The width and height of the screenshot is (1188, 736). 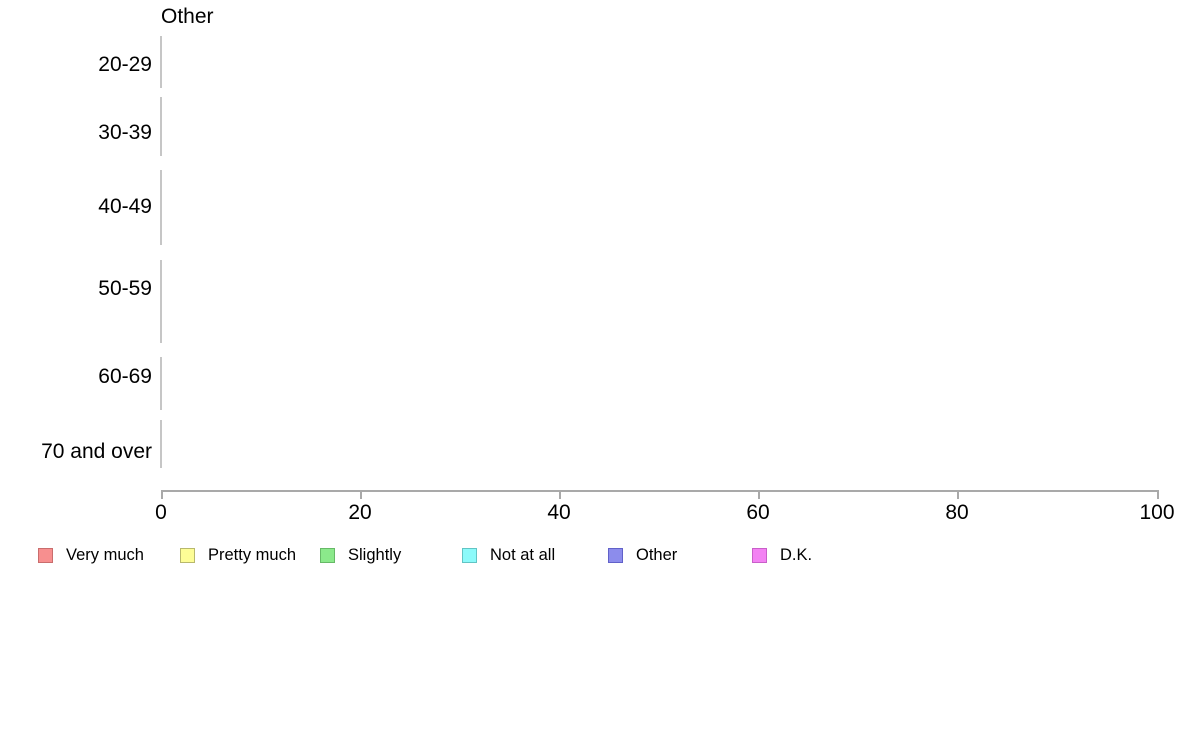 What do you see at coordinates (657, 555) in the screenshot?
I see `legend-label: Other` at bounding box center [657, 555].